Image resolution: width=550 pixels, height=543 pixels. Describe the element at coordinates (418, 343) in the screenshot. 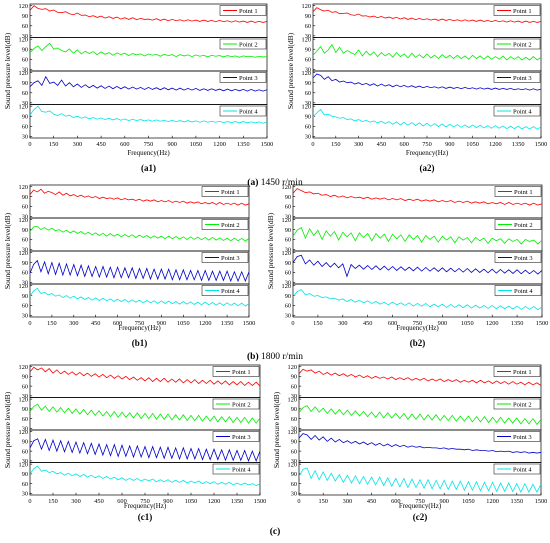

I see `panel-label: (b2)` at that location.